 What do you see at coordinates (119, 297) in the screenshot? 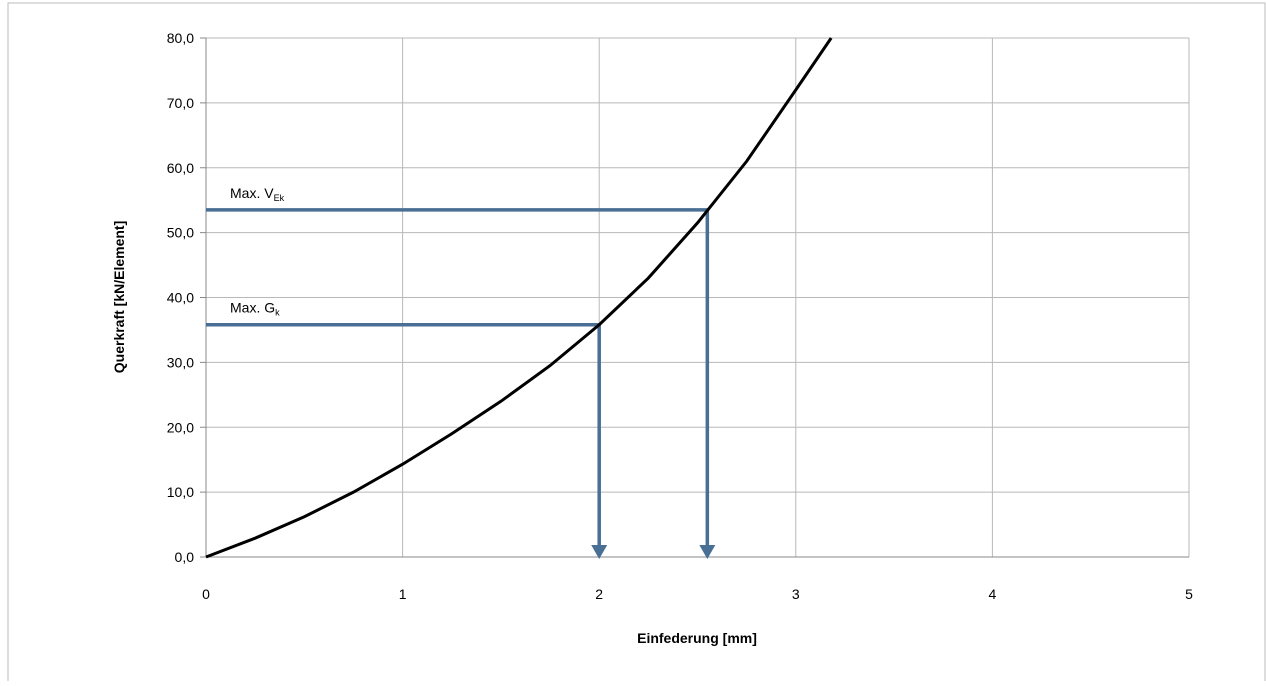
I see `y-axis-label: Querkraft [kN/Element]` at bounding box center [119, 297].